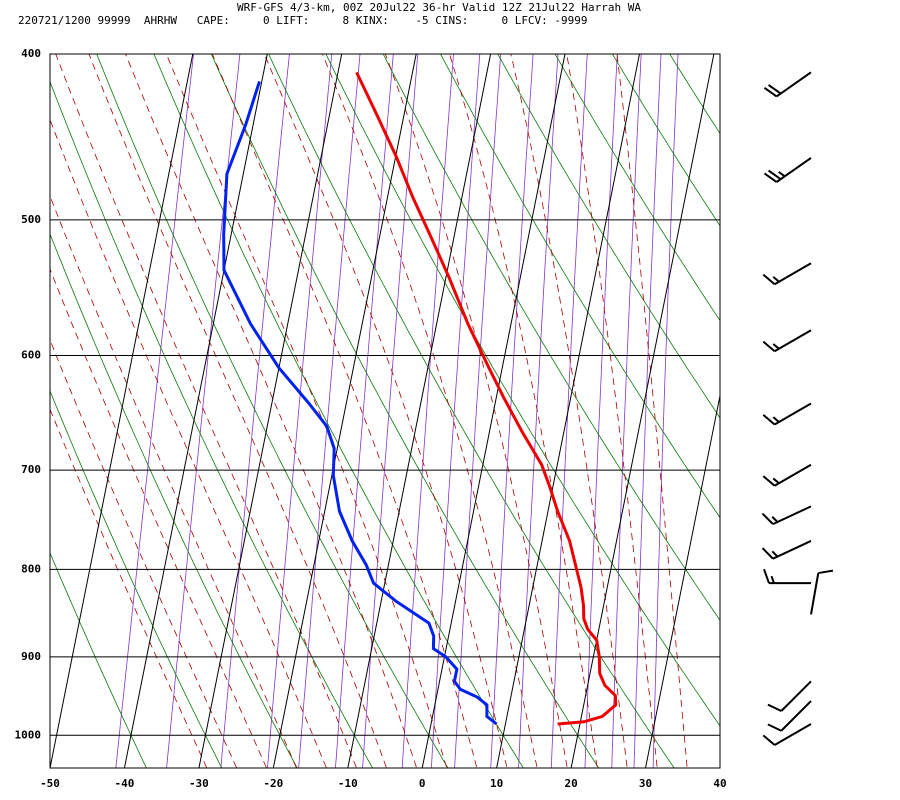 The width and height of the screenshot is (900, 800). Describe the element at coordinates (496, 783) in the screenshot. I see `x-tick-label: 10` at that location.